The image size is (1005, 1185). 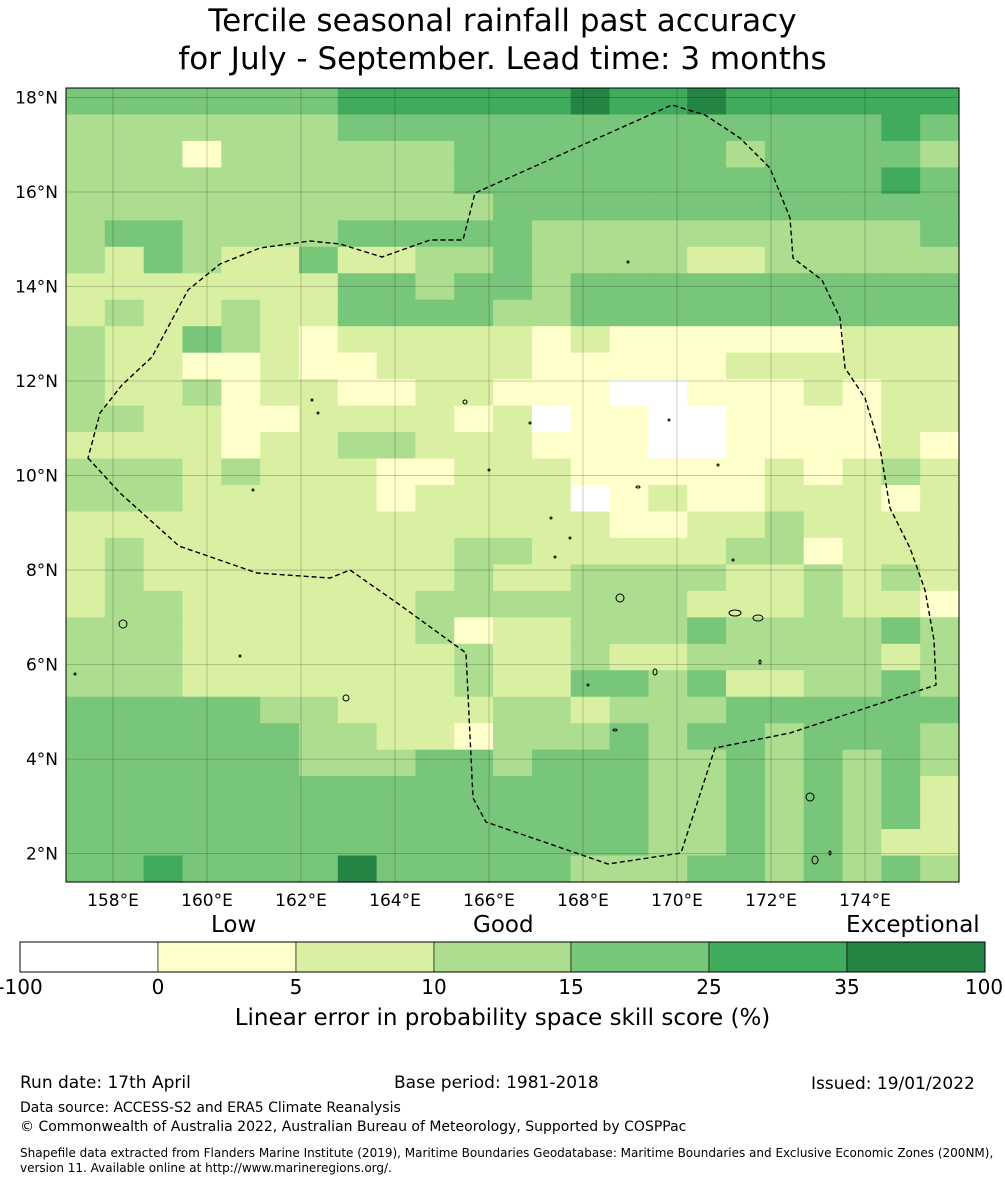 What do you see at coordinates (36, 193) in the screenshot?
I see `latitude-tick-label: 16°N` at bounding box center [36, 193].